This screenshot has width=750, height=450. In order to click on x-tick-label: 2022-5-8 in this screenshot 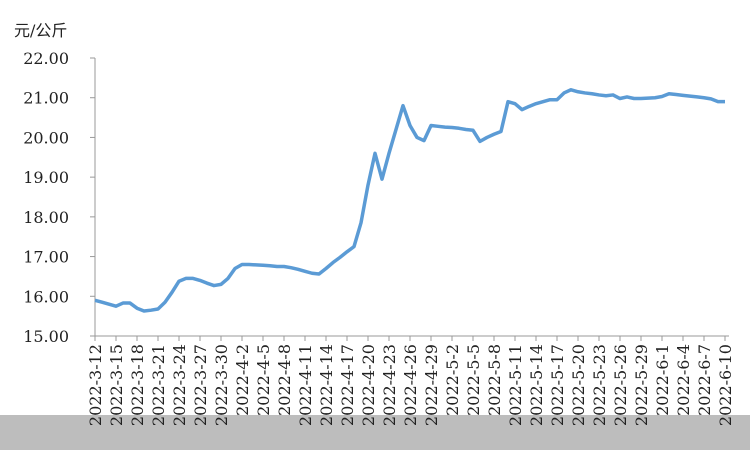, I will do `click(494, 380)`.